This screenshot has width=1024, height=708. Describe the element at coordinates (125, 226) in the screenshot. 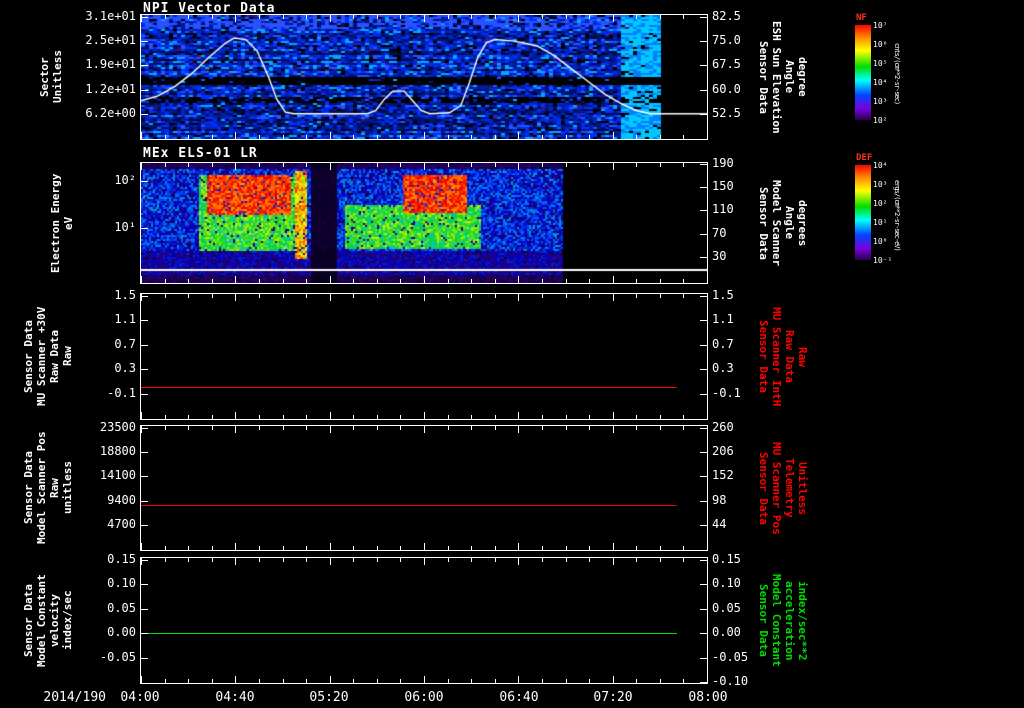

I see `y-tick-label: 10¹` at that location.